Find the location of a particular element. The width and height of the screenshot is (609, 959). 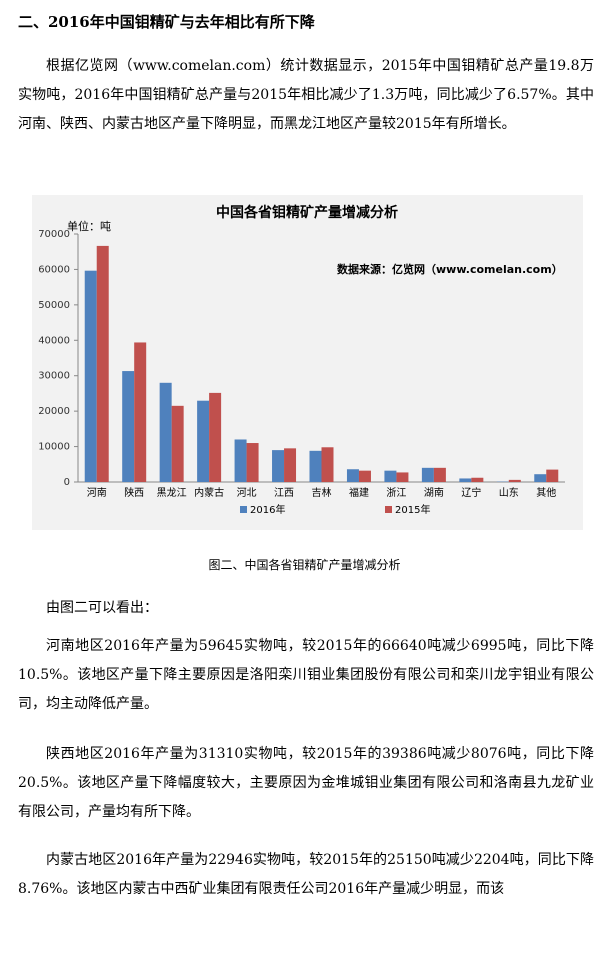

y-tick-label: 70000 is located at coordinates (54, 234).